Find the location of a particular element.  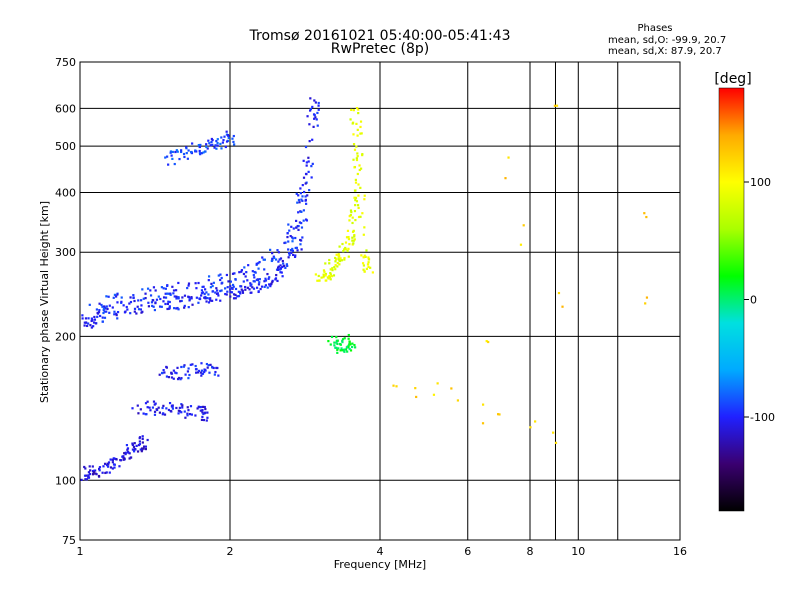

y-tick-label: 300 is located at coordinates (65, 252).